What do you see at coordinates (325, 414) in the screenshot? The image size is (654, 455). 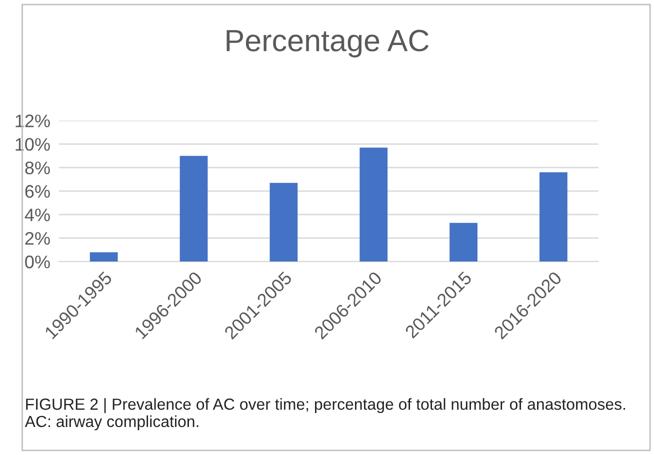 I see `caption: FIGURE 2 | Prevalence of AC over time; percentage of total number of anastomoses. AC: airway complication.` at bounding box center [325, 414].